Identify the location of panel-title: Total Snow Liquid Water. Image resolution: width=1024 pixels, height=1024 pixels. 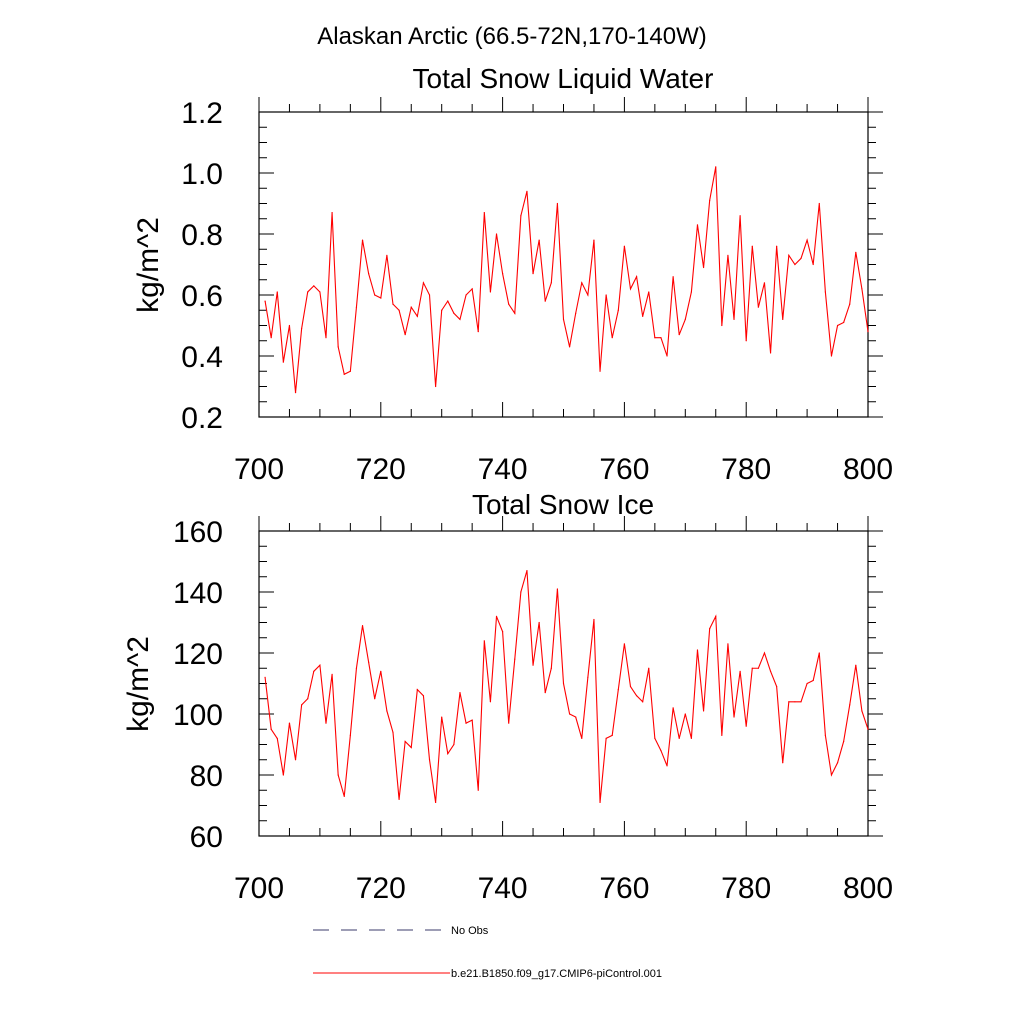
(563, 78).